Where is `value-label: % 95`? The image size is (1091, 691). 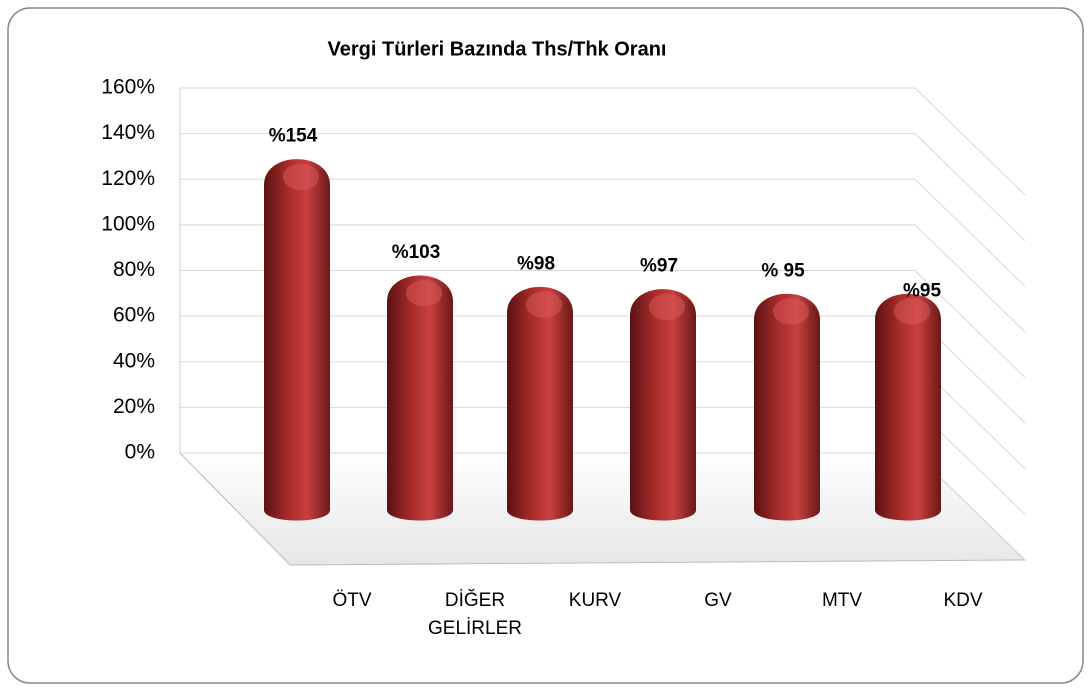 value-label: % 95 is located at coordinates (783, 270).